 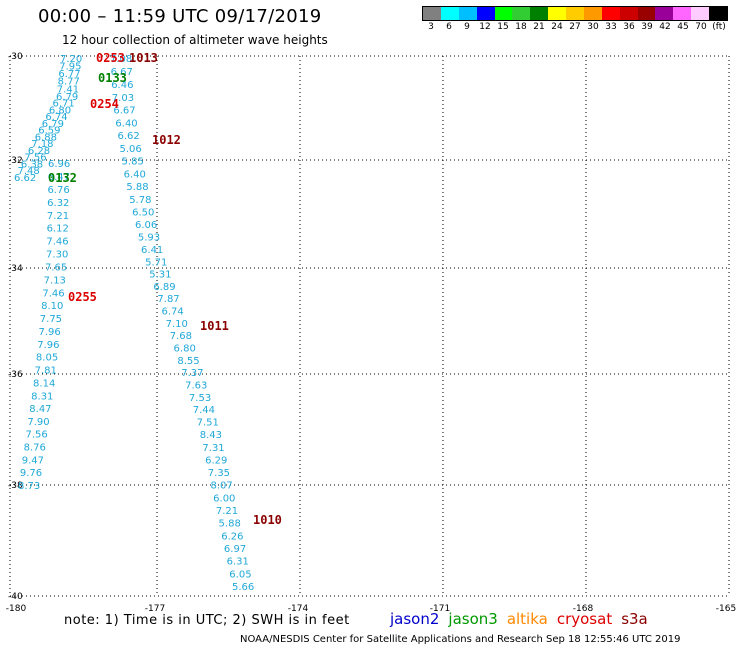 What do you see at coordinates (28, 171) in the screenshot?
I see `wave-height-value: 7.48` at bounding box center [28, 171].